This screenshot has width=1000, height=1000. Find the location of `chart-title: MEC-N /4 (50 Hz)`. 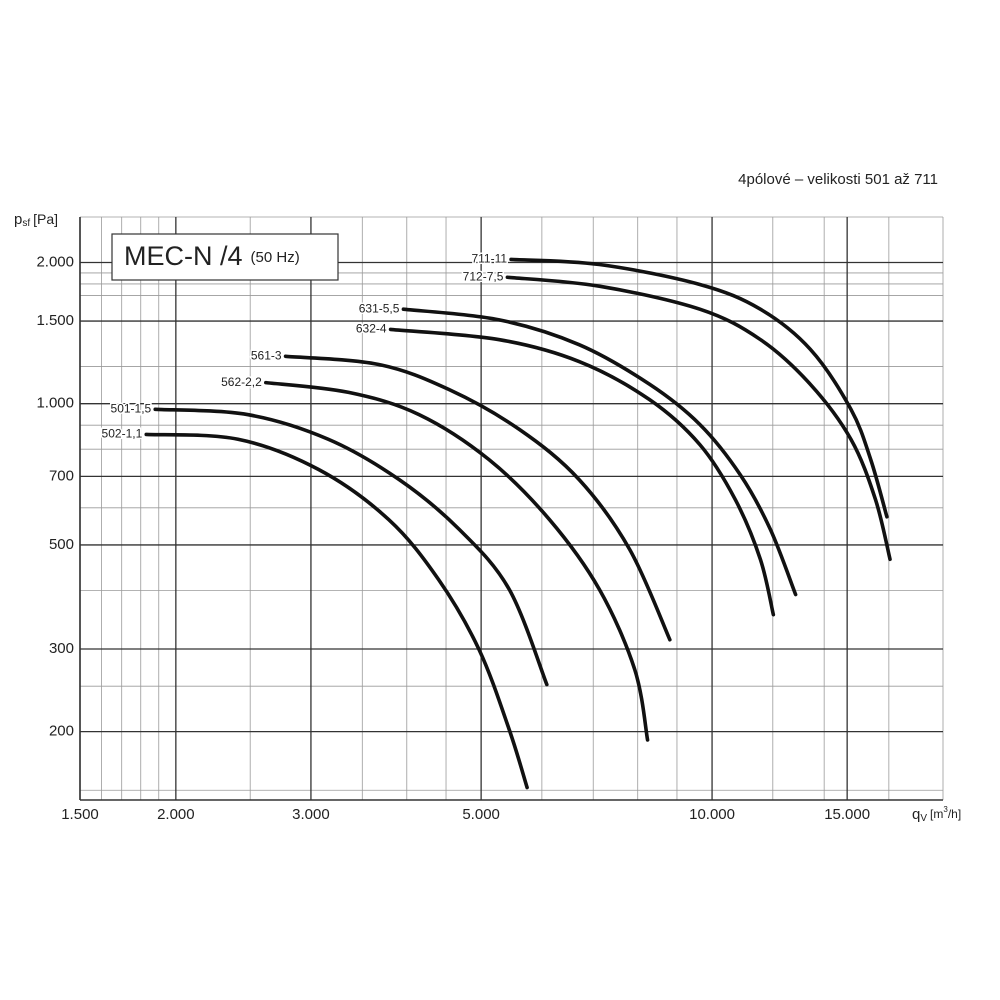

chart-title: MEC-N /4 (50 Hz) is located at coordinates (212, 256).